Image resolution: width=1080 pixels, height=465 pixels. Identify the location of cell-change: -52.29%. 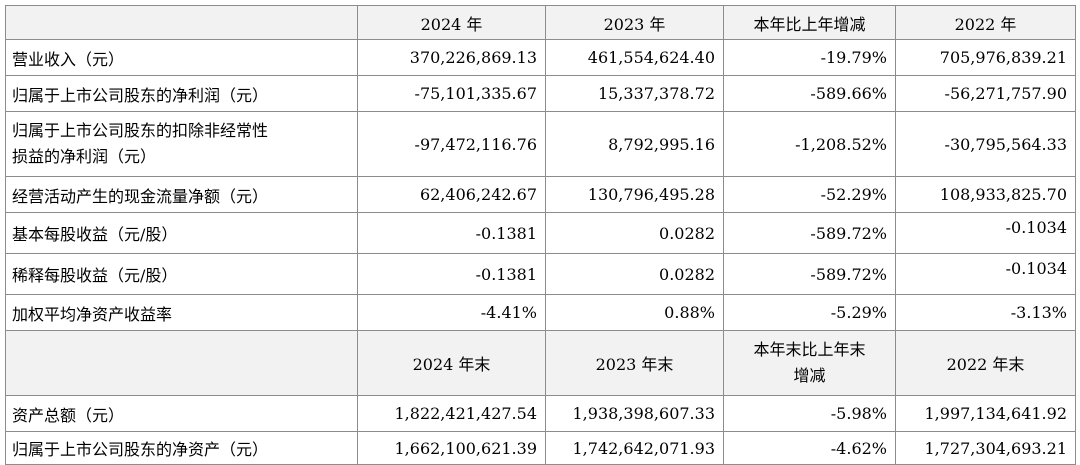
(809, 194).